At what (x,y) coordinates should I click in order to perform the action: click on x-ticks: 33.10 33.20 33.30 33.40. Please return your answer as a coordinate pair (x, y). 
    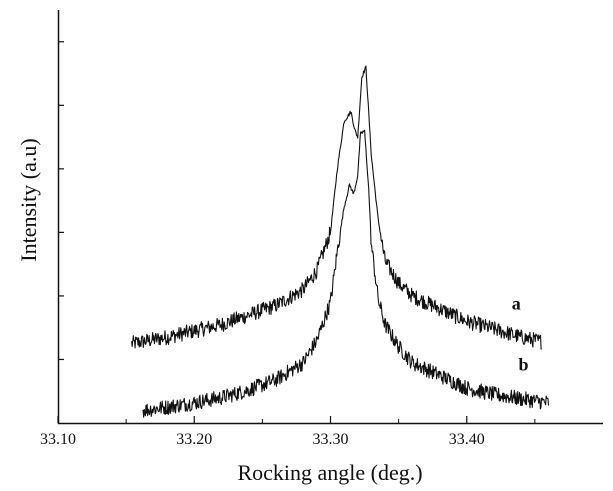
    Looking at the image, I should click on (288, 432).